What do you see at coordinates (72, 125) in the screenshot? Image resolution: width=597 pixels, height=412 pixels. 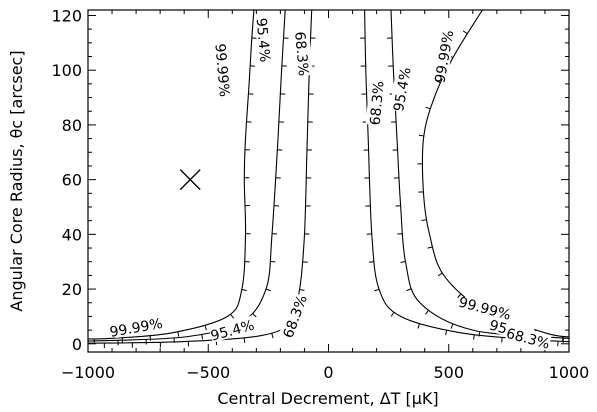 I see `y-tick-label: 80` at bounding box center [72, 125].